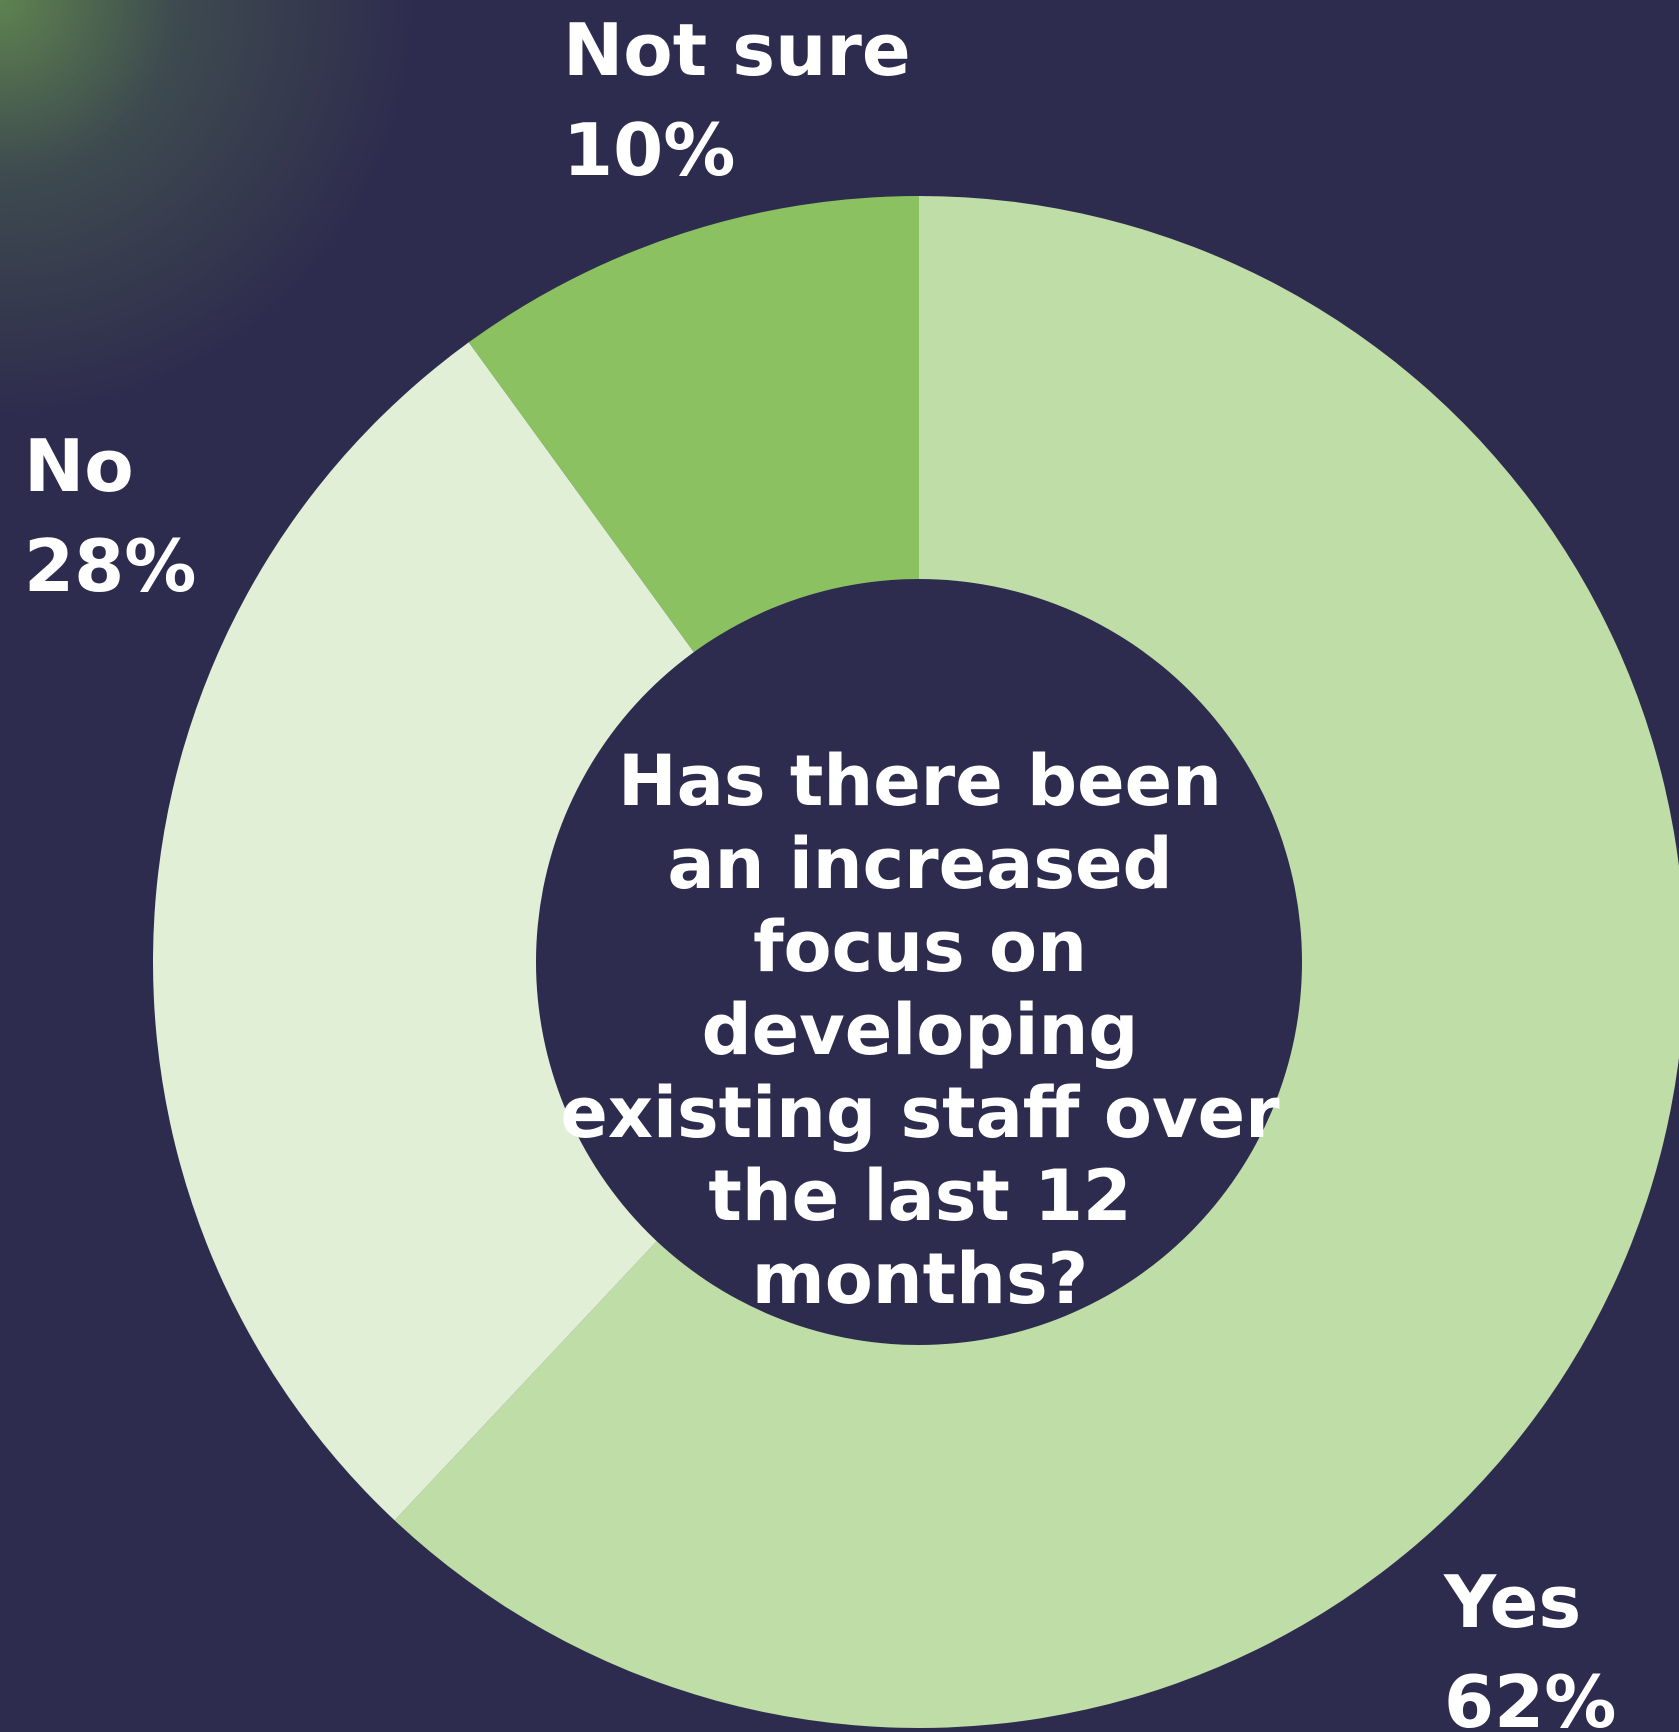  I want to click on slice-category-label: Not sure, so click(737, 50).